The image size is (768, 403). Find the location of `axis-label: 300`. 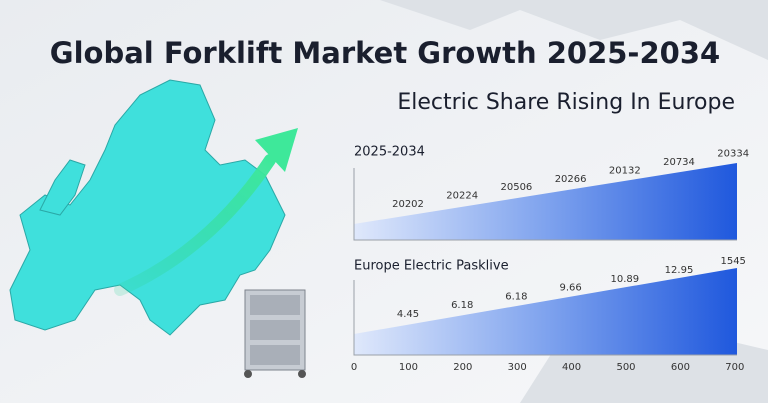

axis-label: 300 is located at coordinates (517, 367).